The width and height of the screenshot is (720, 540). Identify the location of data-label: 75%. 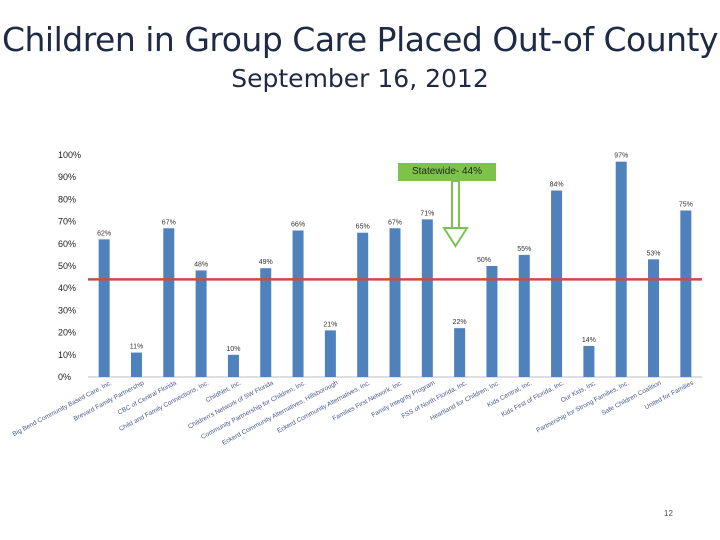
(686, 205).